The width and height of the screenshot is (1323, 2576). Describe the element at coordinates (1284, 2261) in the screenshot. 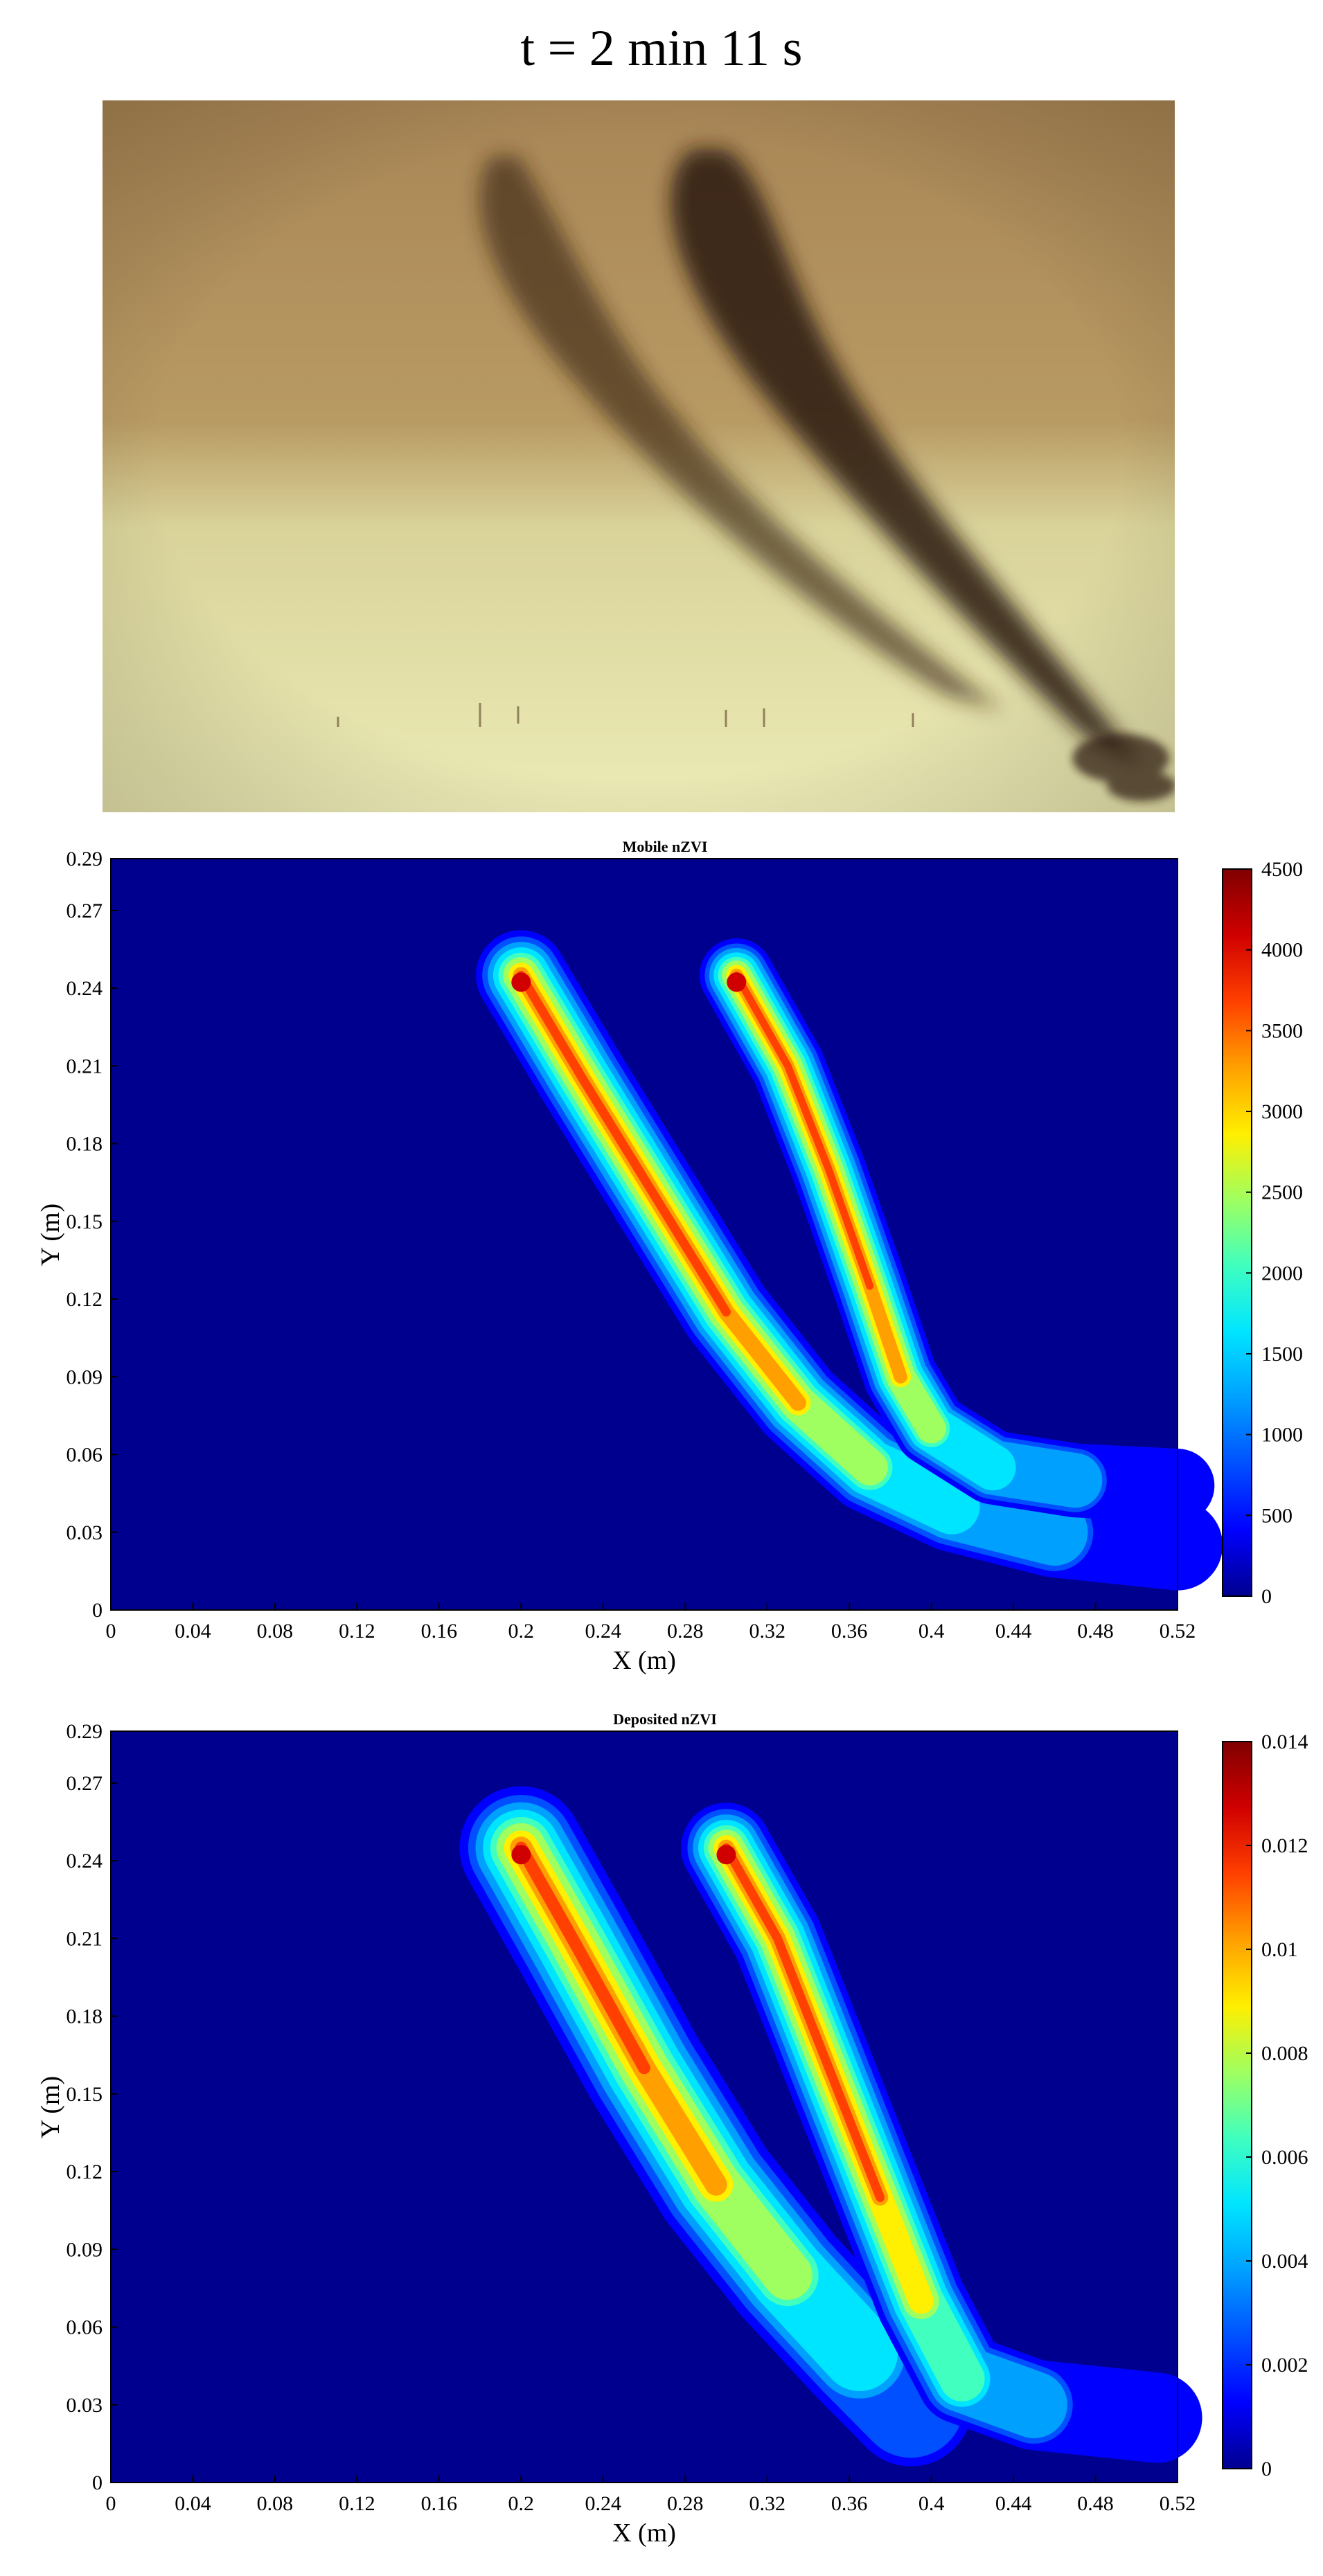

I see `colorbar-tick-label: 0.004` at that location.